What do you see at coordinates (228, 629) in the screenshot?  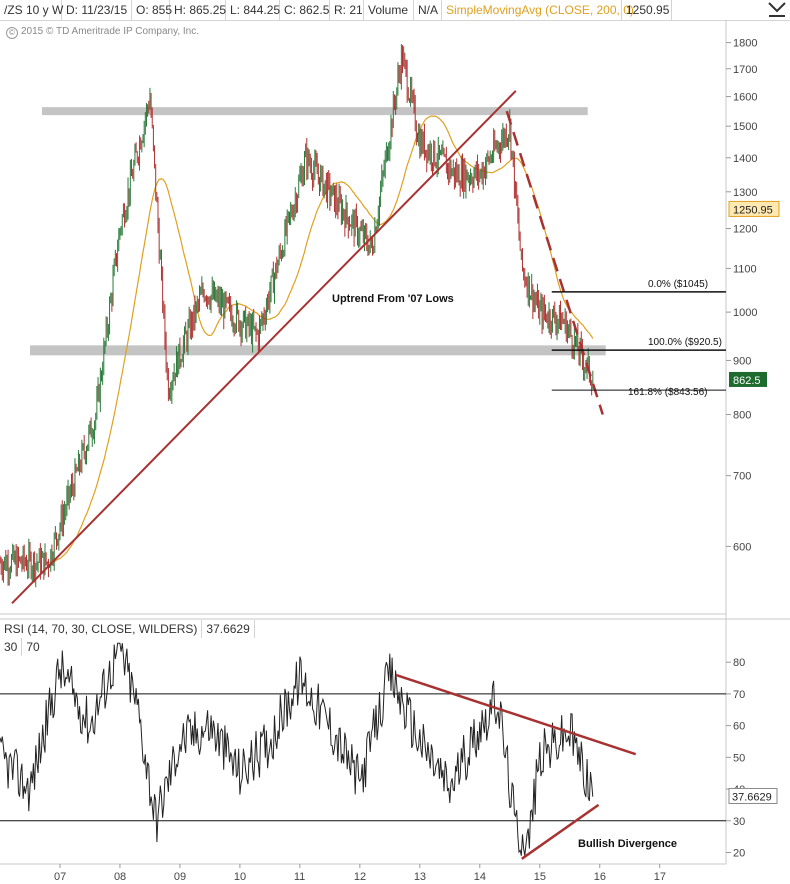 I see `rsi-header-value: 37.6629` at bounding box center [228, 629].